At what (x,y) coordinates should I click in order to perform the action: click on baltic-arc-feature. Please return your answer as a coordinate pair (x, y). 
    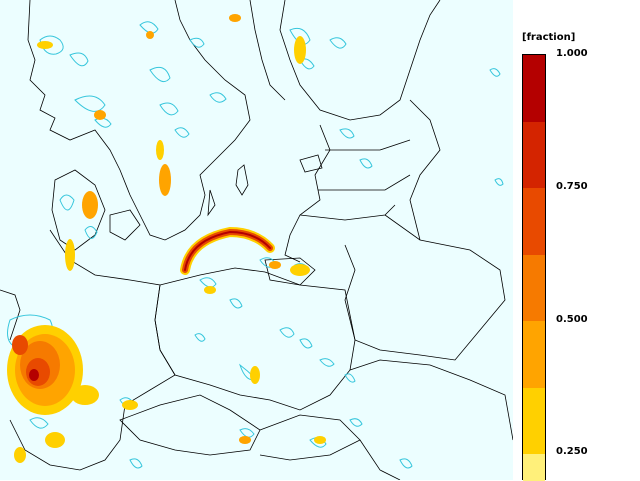
    Looking at the image, I should click on (227, 250).